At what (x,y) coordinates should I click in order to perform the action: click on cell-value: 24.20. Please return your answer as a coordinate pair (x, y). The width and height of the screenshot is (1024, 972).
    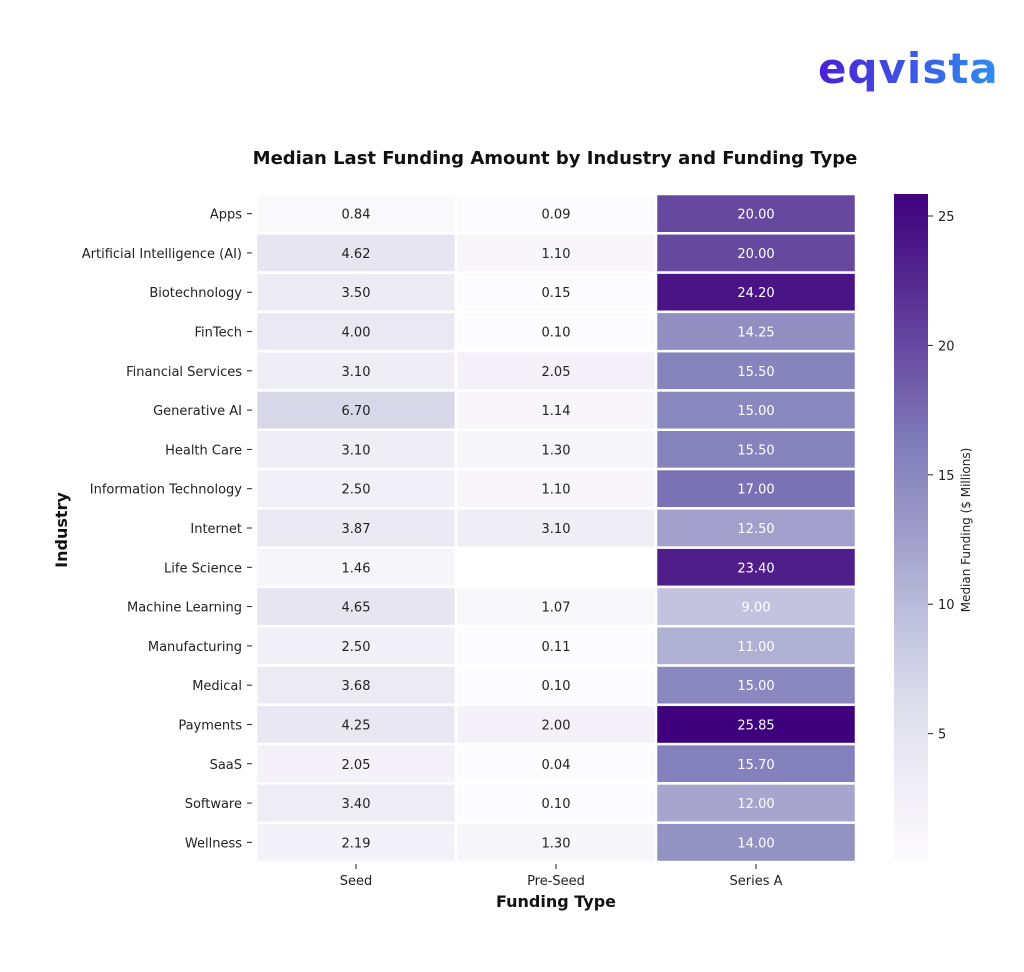
    Looking at the image, I should click on (755, 293).